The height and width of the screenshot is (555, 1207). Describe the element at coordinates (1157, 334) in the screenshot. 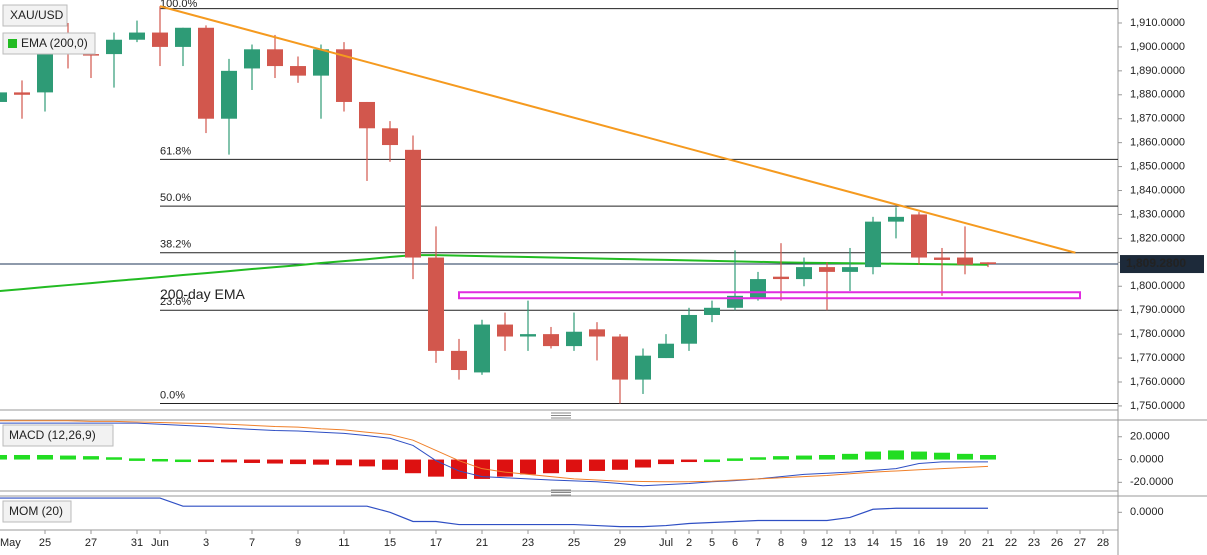

I see `y-tick-label: 1,780.0000` at that location.